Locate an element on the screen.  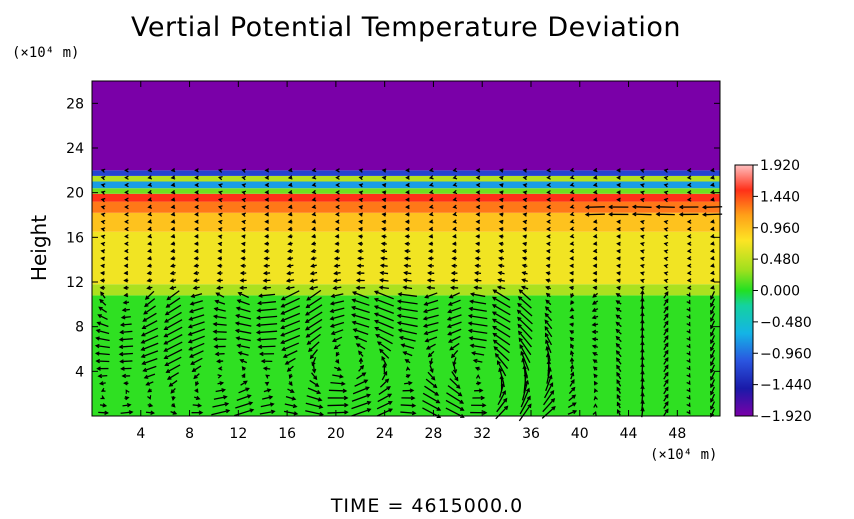
y-tick-label: 12 is located at coordinates (75, 283).